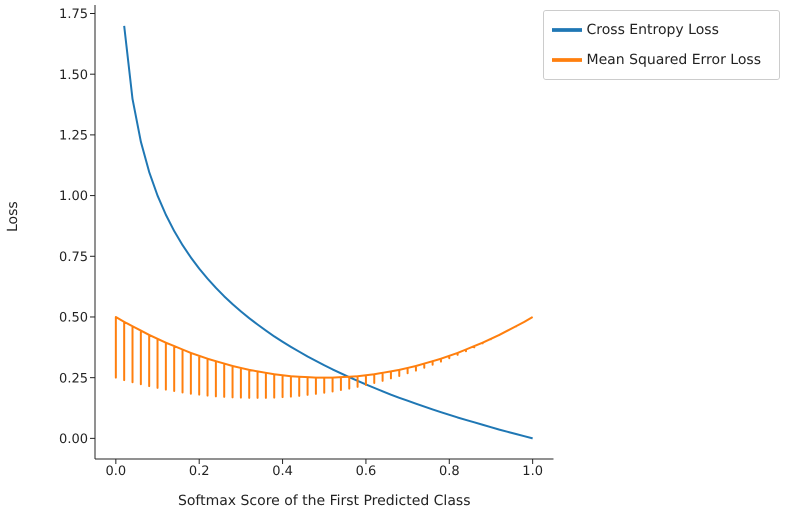 The image size is (798, 531). Describe the element at coordinates (73, 378) in the screenshot. I see `y-tick-label: 0.25` at that location.